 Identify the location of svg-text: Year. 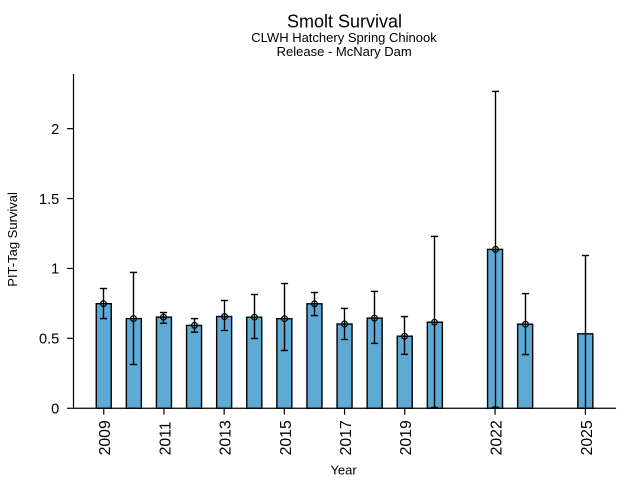
(343, 469).